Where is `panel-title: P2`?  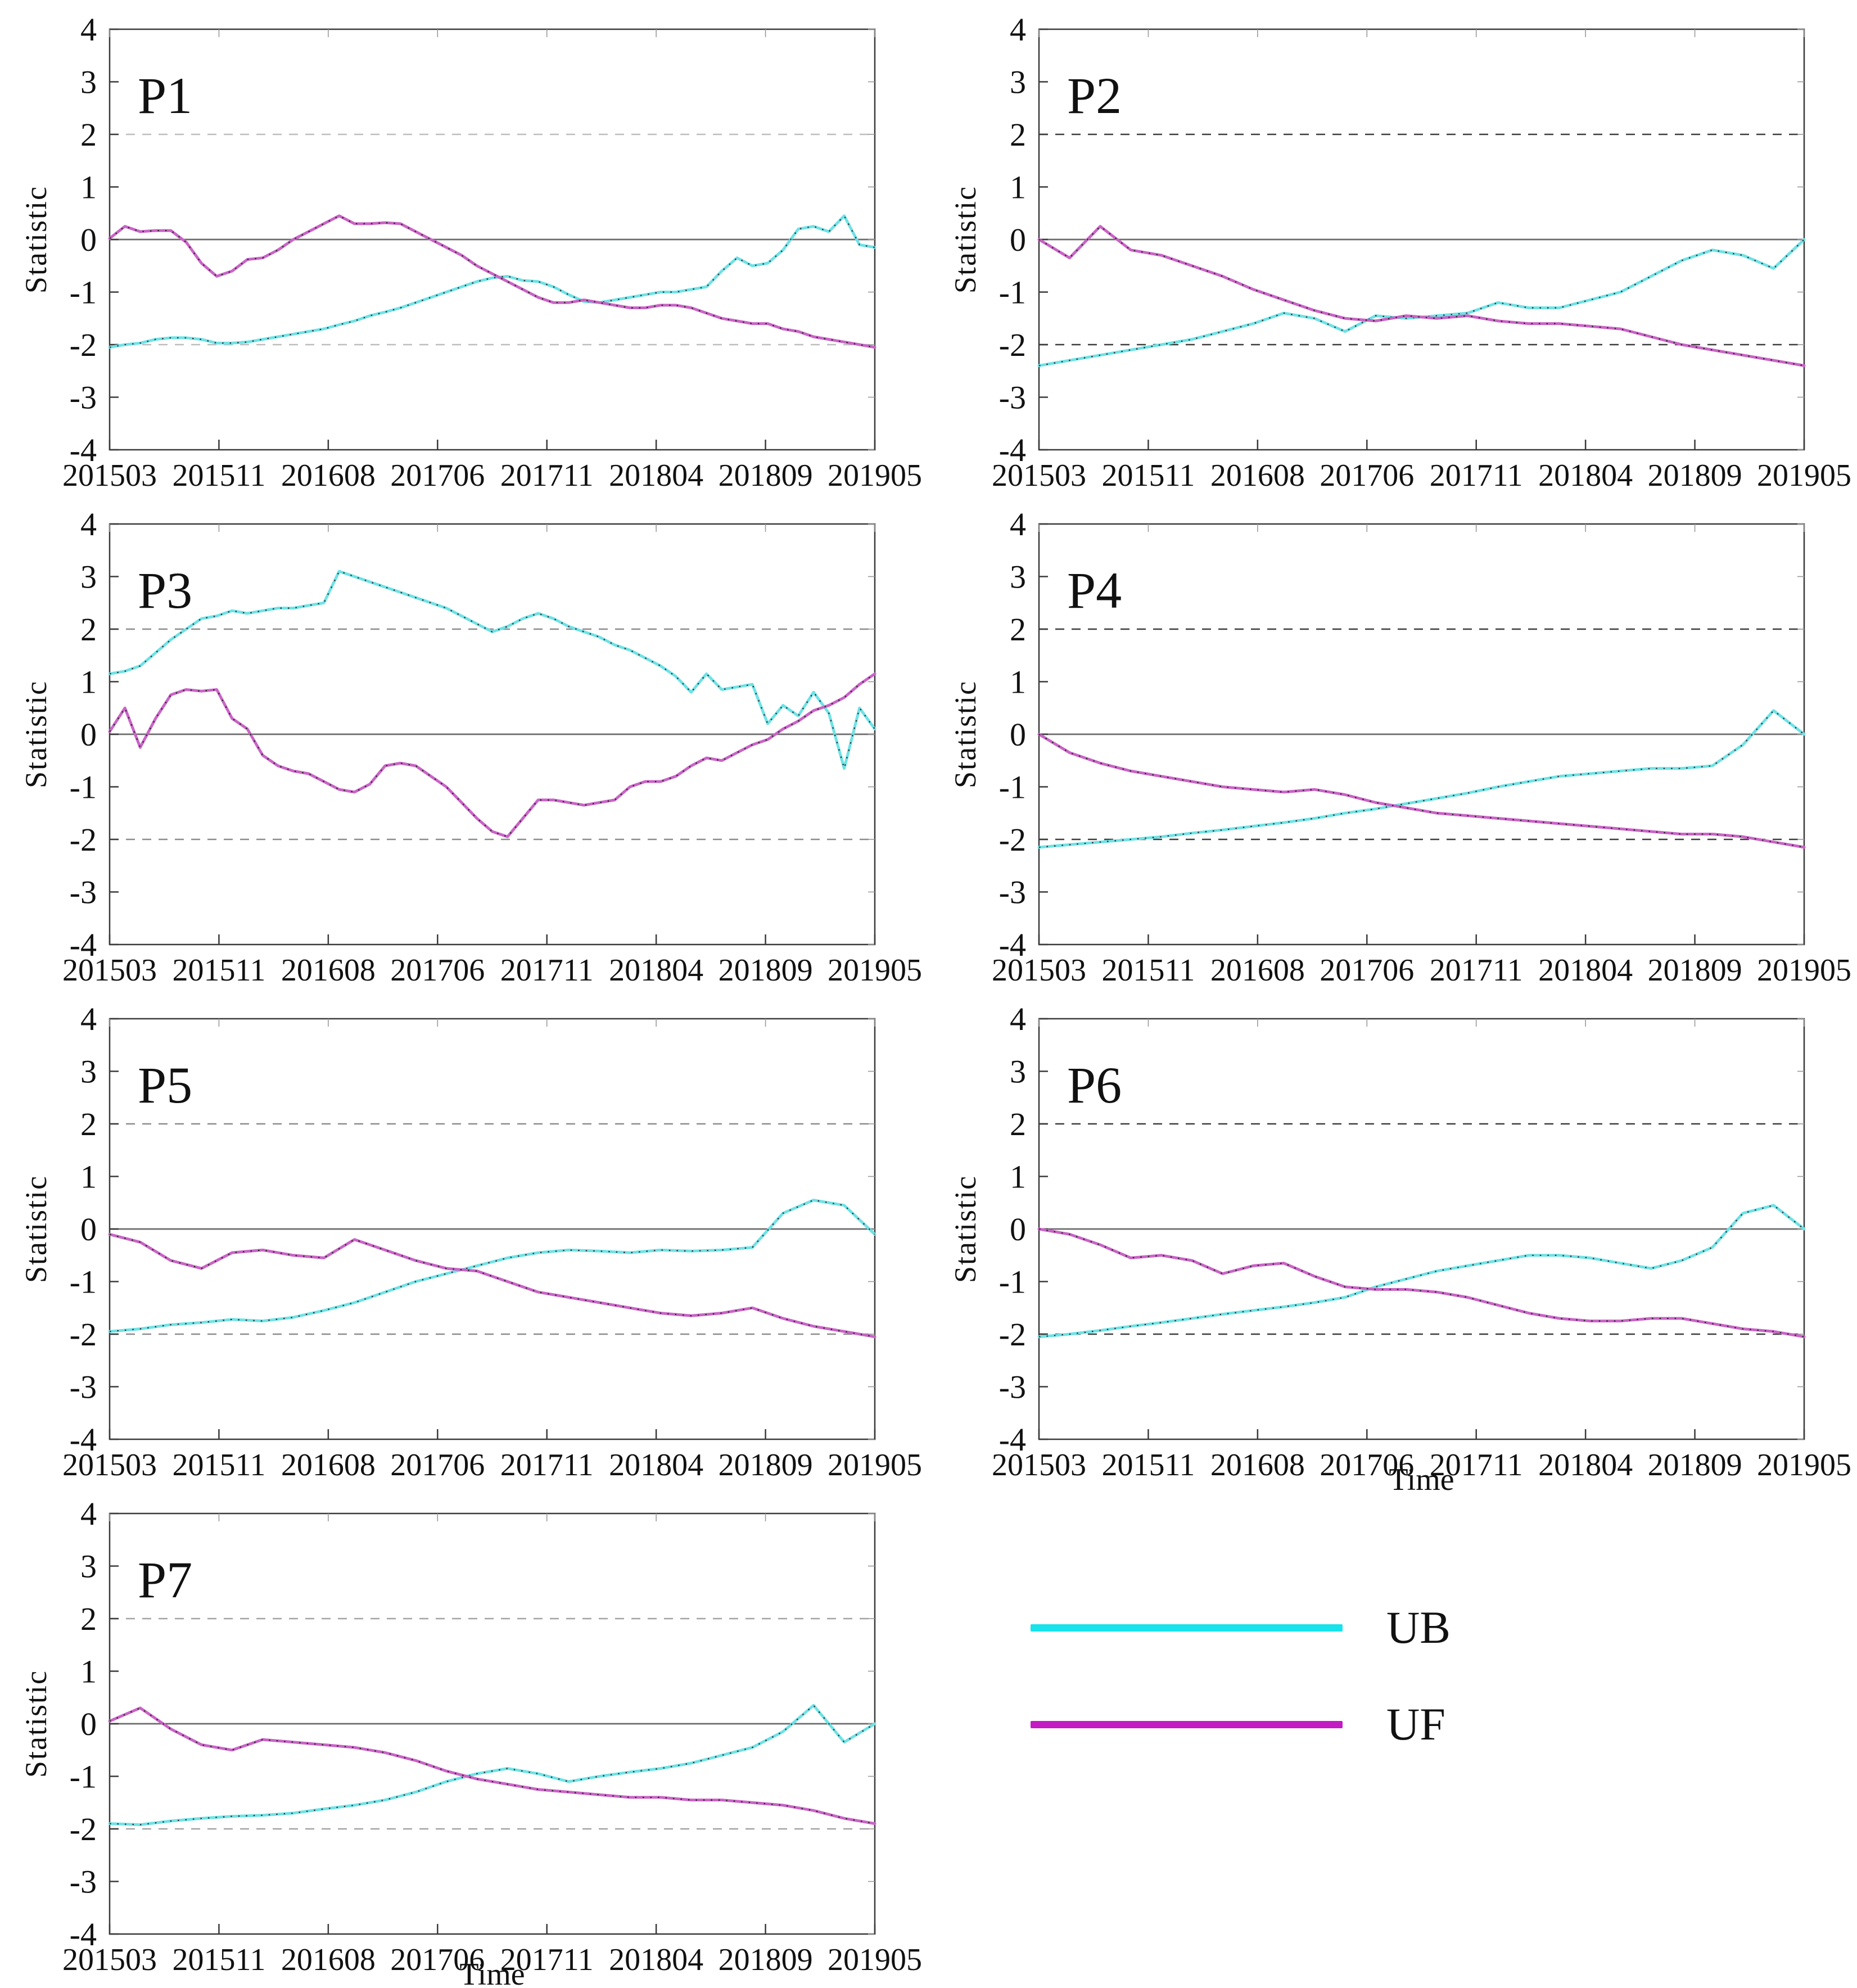 panel-title: P2 is located at coordinates (1094, 95).